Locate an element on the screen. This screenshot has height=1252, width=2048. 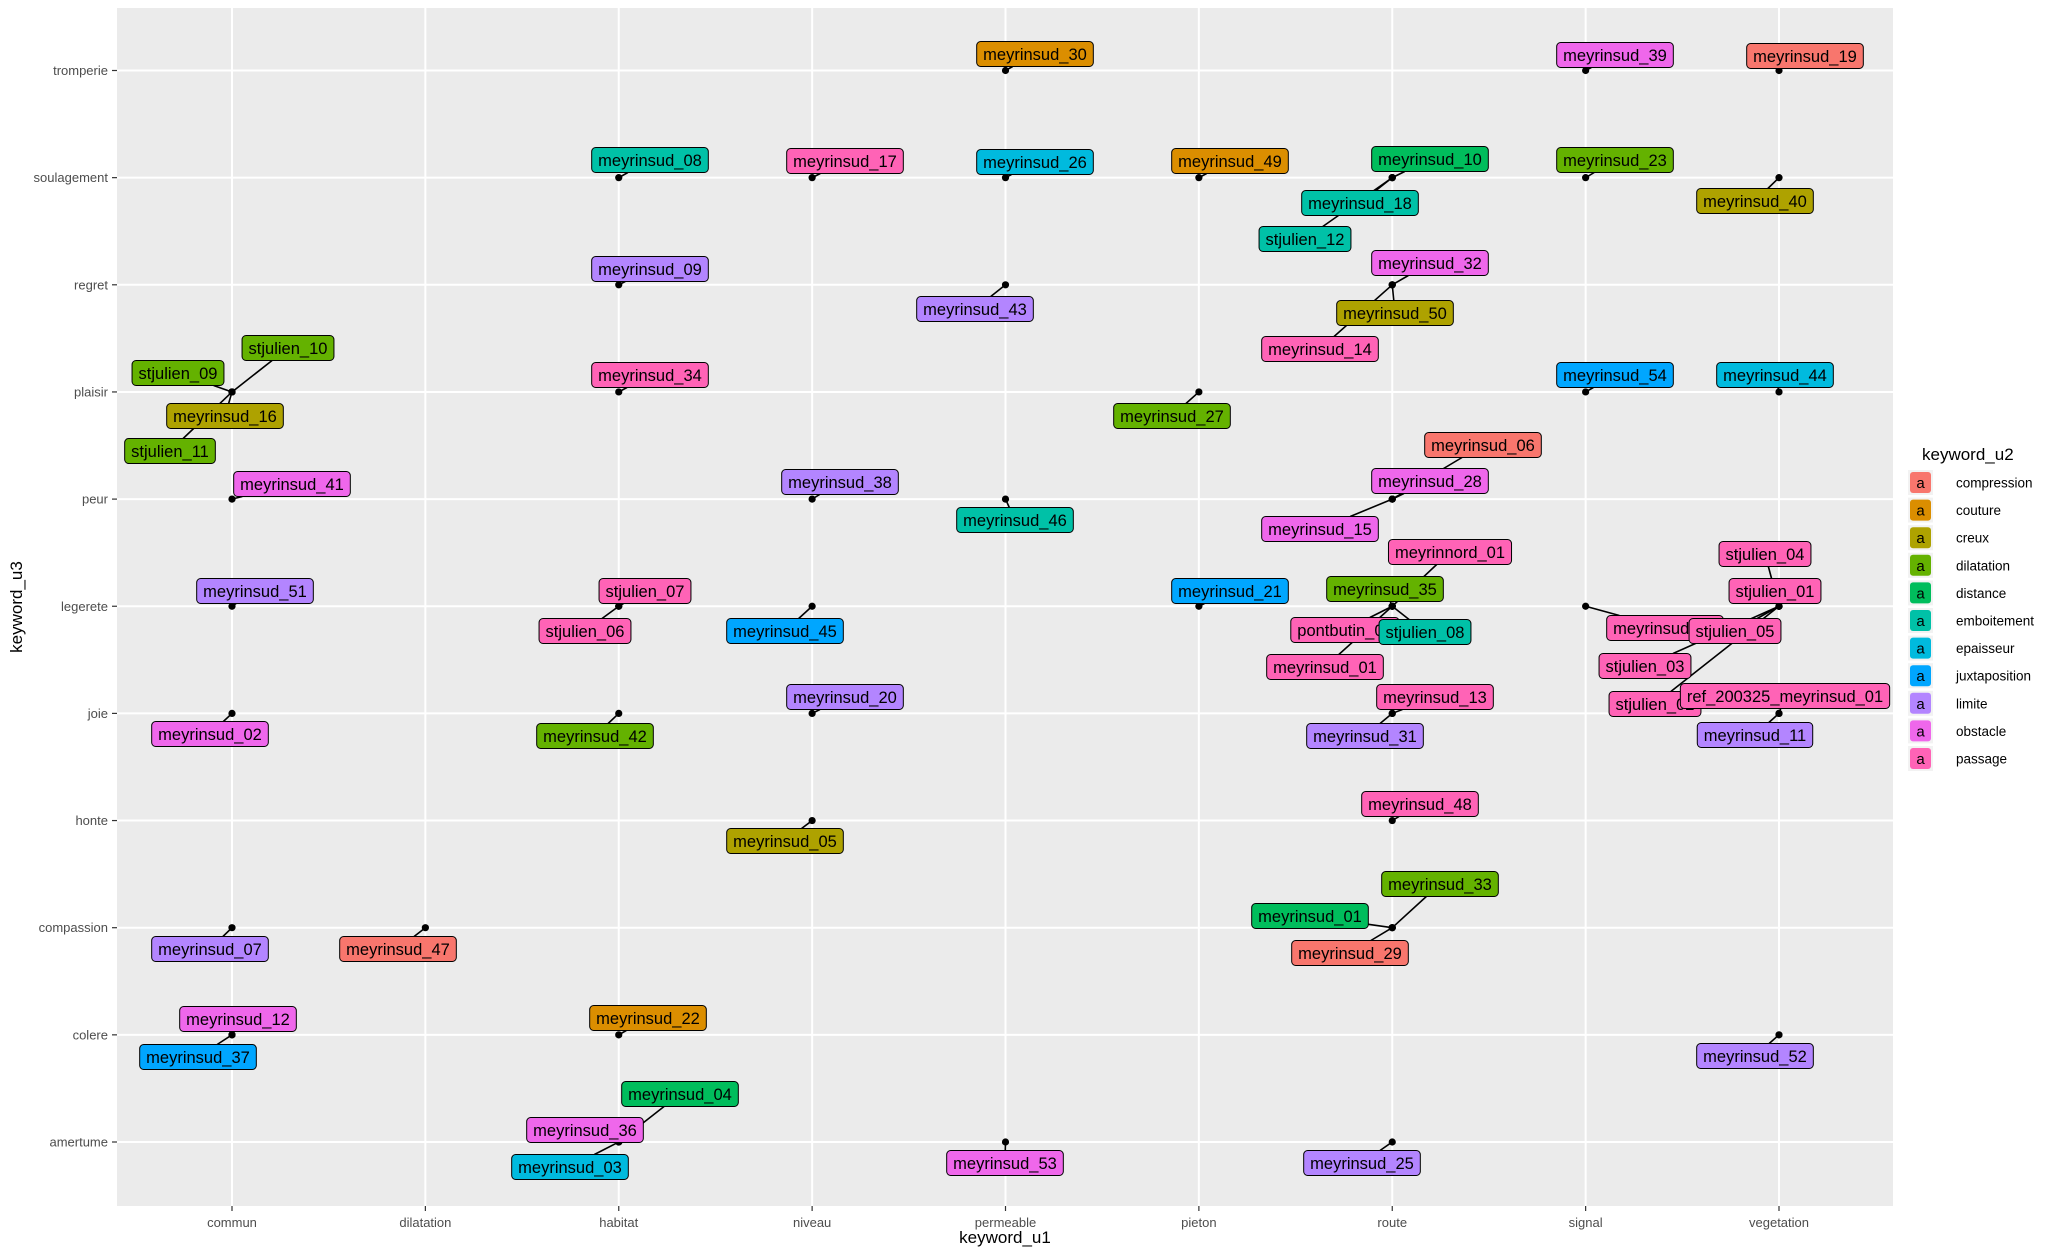
y-tick-label: honte is located at coordinates (91, 820).